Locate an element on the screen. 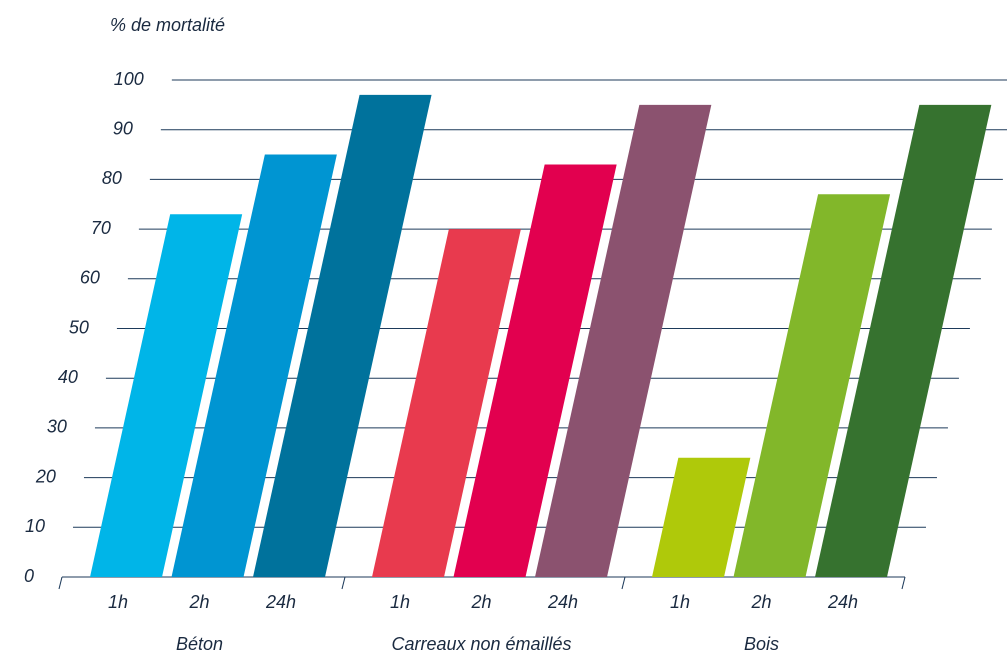 This screenshot has width=1007, height=658. y-tick-label: 40 is located at coordinates (68, 377).